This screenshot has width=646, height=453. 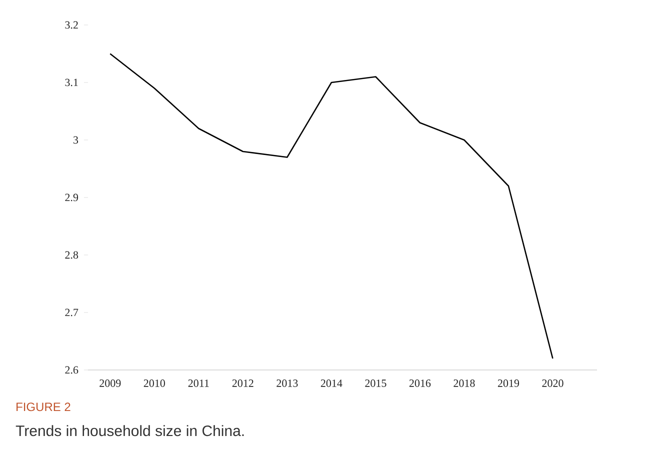 I want to click on x-tick-label: 2020, so click(x=553, y=383).